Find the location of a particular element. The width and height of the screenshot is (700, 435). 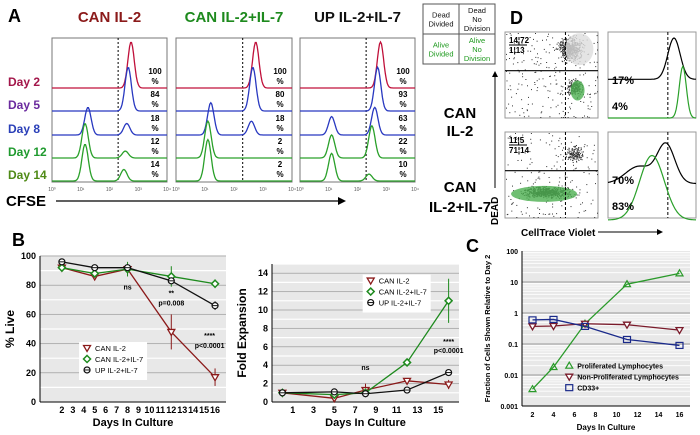

histogram-frame is located at coordinates (234, 110).